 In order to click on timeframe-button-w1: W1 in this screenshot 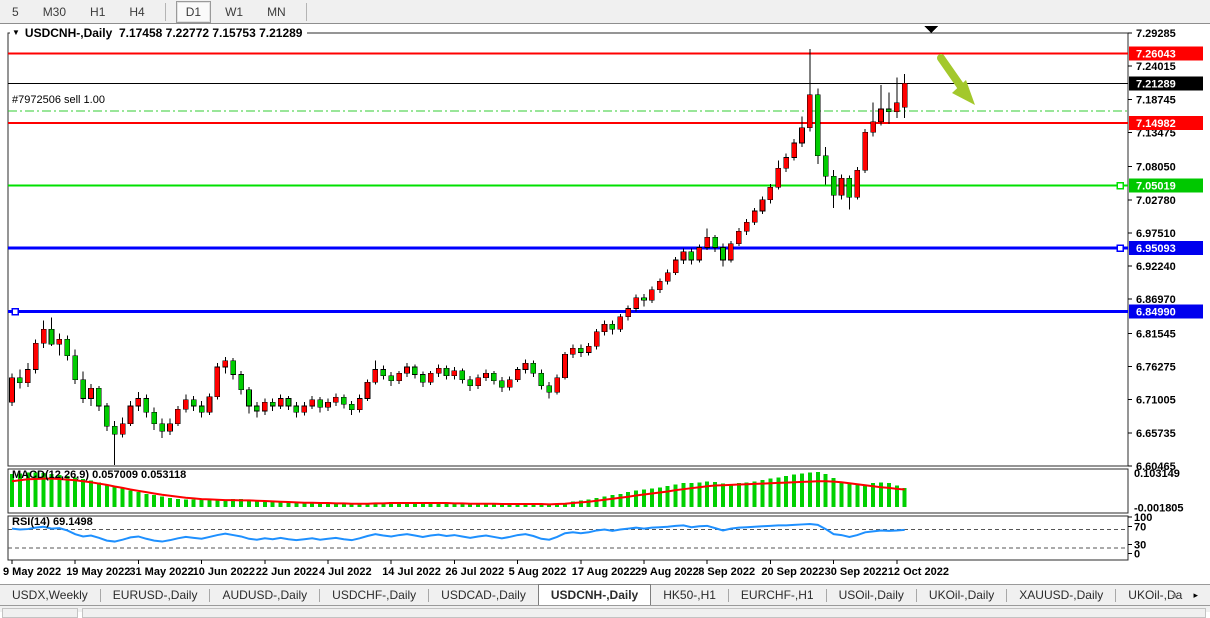, I will do `click(234, 11)`.